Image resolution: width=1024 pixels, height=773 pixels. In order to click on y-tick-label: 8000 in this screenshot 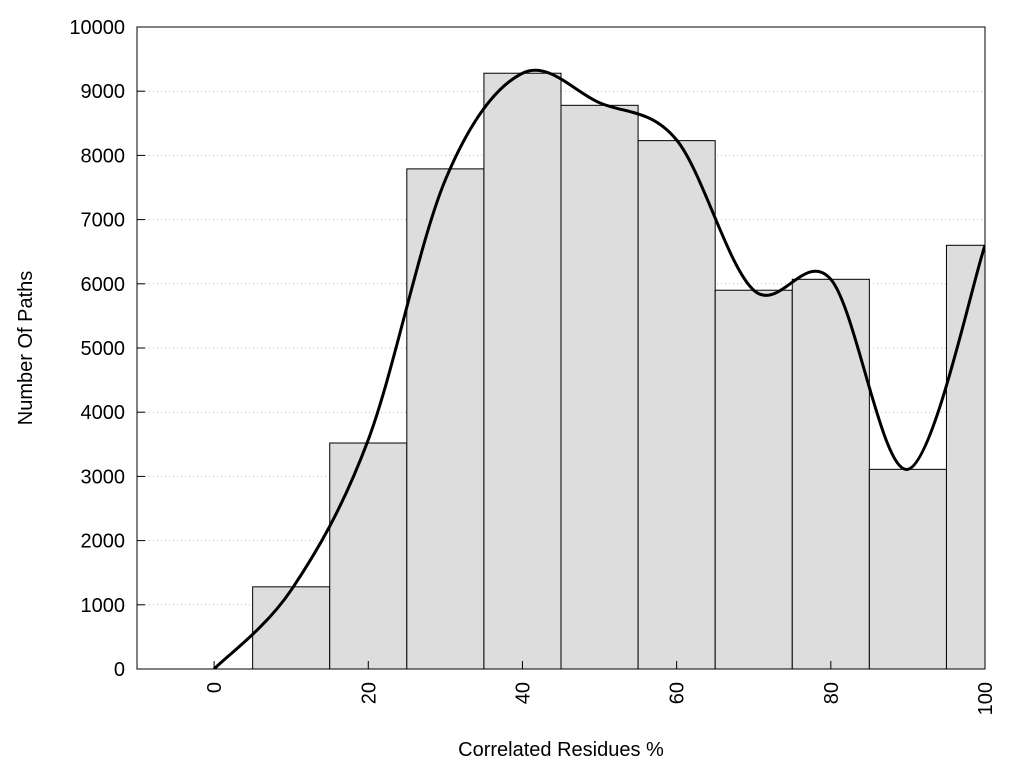, I will do `click(103, 156)`.